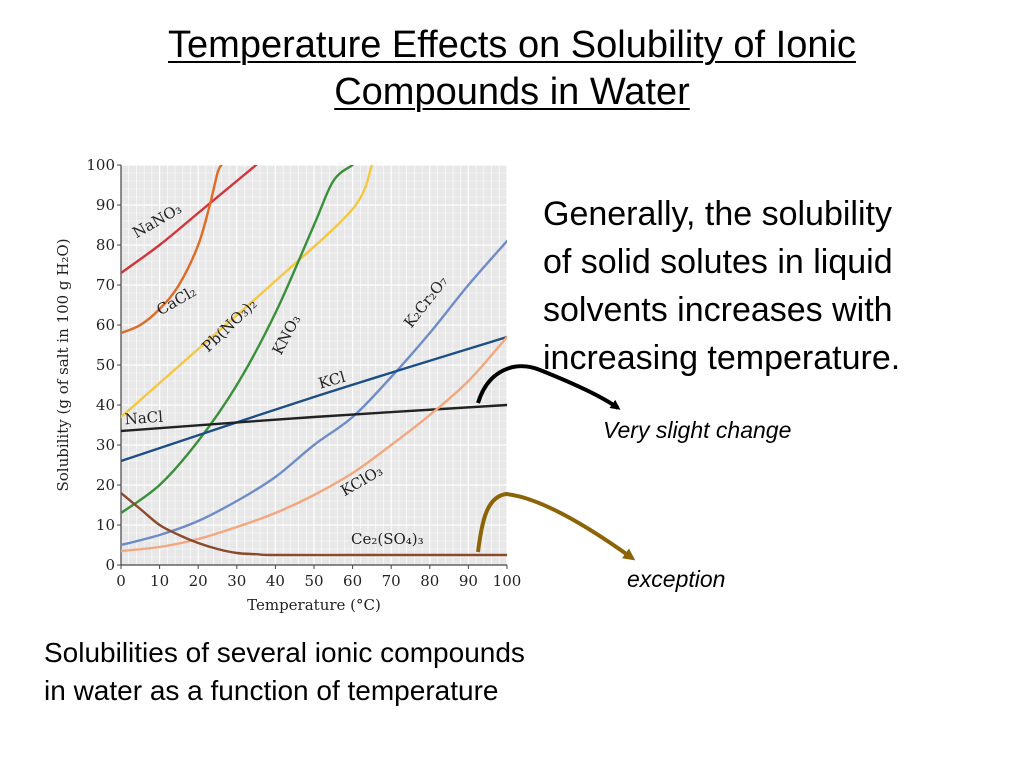 The image size is (1024, 768). Describe the element at coordinates (314, 399) in the screenshot. I see `series-line-kcl` at that location.